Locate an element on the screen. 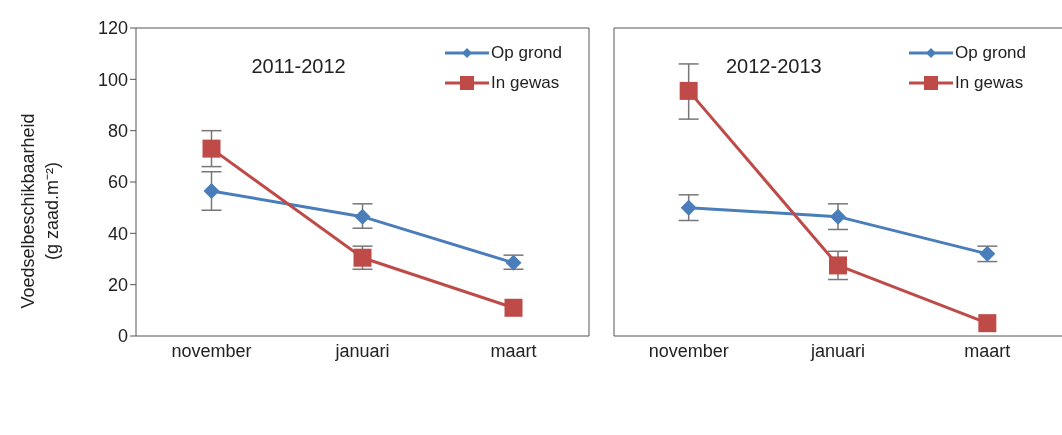 This screenshot has height=435, width=1062. text: 2012-2013 is located at coordinates (774, 66).